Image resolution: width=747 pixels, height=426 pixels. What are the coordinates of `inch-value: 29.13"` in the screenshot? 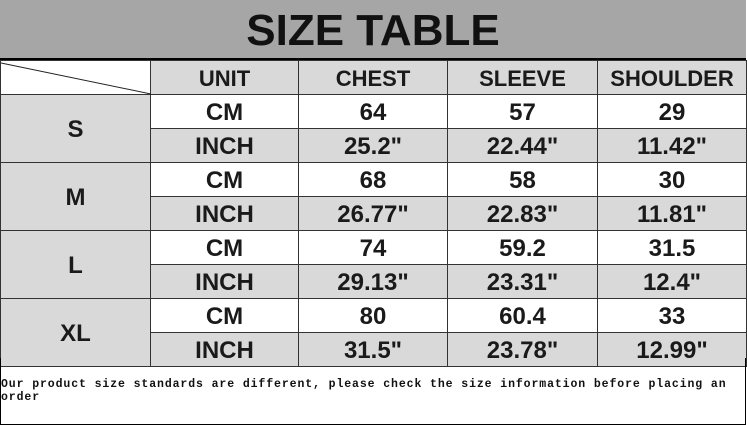 It's located at (373, 281).